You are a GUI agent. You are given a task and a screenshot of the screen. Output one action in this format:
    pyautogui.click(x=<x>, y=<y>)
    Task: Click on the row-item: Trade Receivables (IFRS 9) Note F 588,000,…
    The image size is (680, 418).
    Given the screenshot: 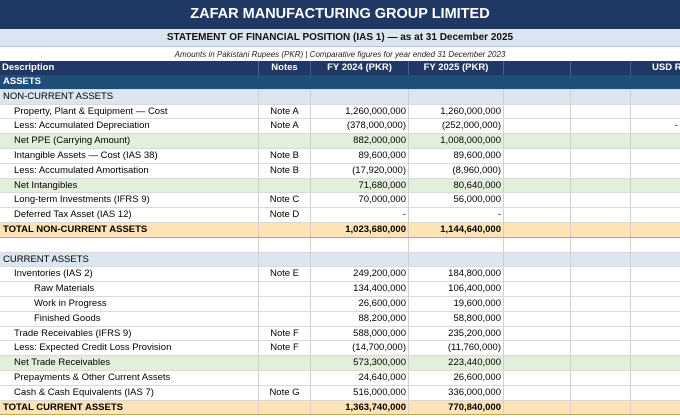 What is the action you would take?
    pyautogui.click(x=340, y=334)
    